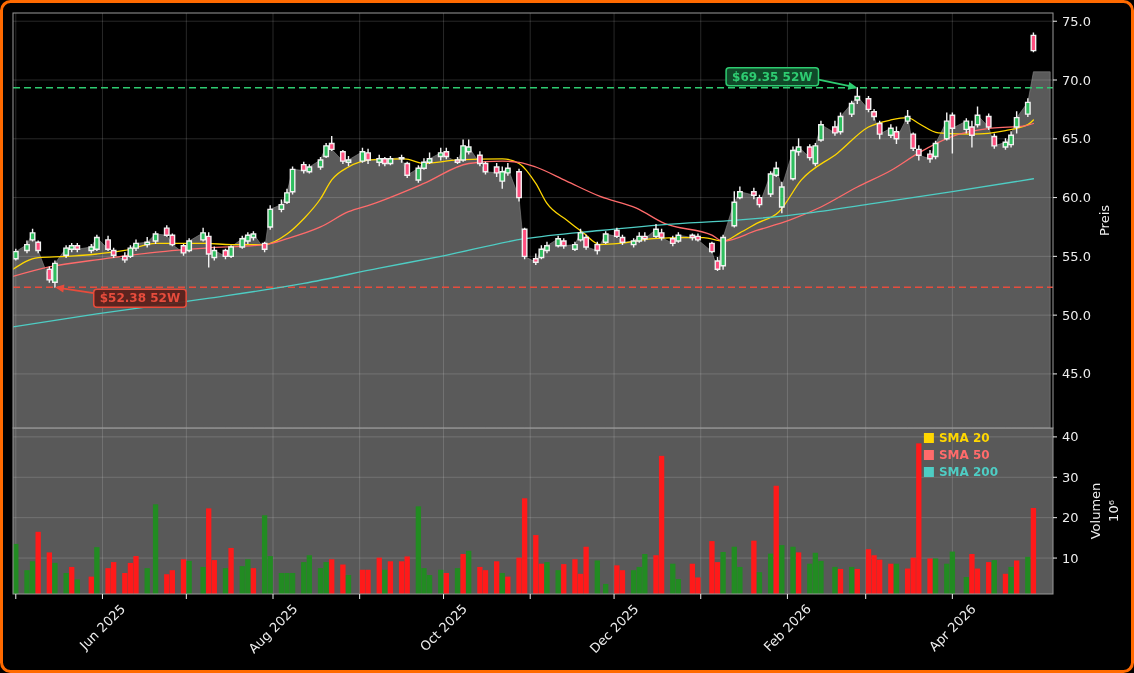 This screenshot has width=1134, height=673. Describe the element at coordinates (140, 298) in the screenshot. I see `ref-line-label: $52.38 52W` at that location.